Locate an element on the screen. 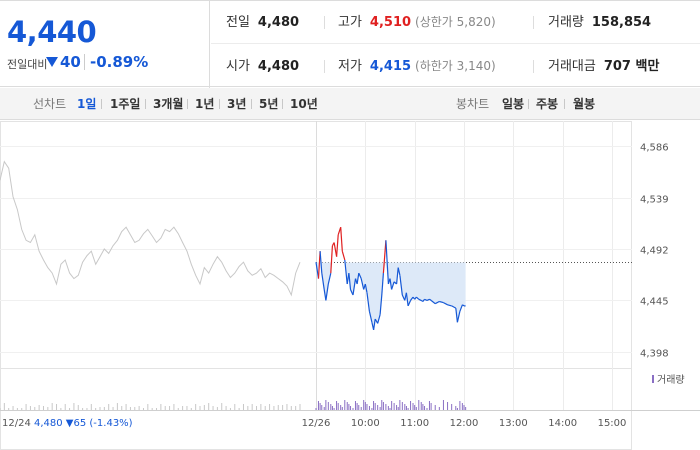  stat-value: 4,415 is located at coordinates (390, 66).